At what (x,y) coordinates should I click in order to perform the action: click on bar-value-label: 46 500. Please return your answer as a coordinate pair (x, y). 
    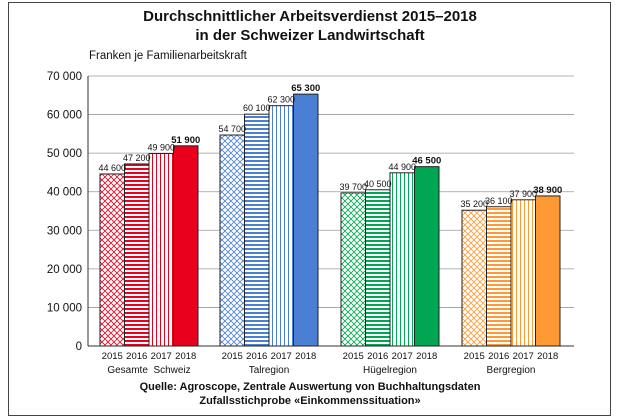
    Looking at the image, I should click on (426, 161).